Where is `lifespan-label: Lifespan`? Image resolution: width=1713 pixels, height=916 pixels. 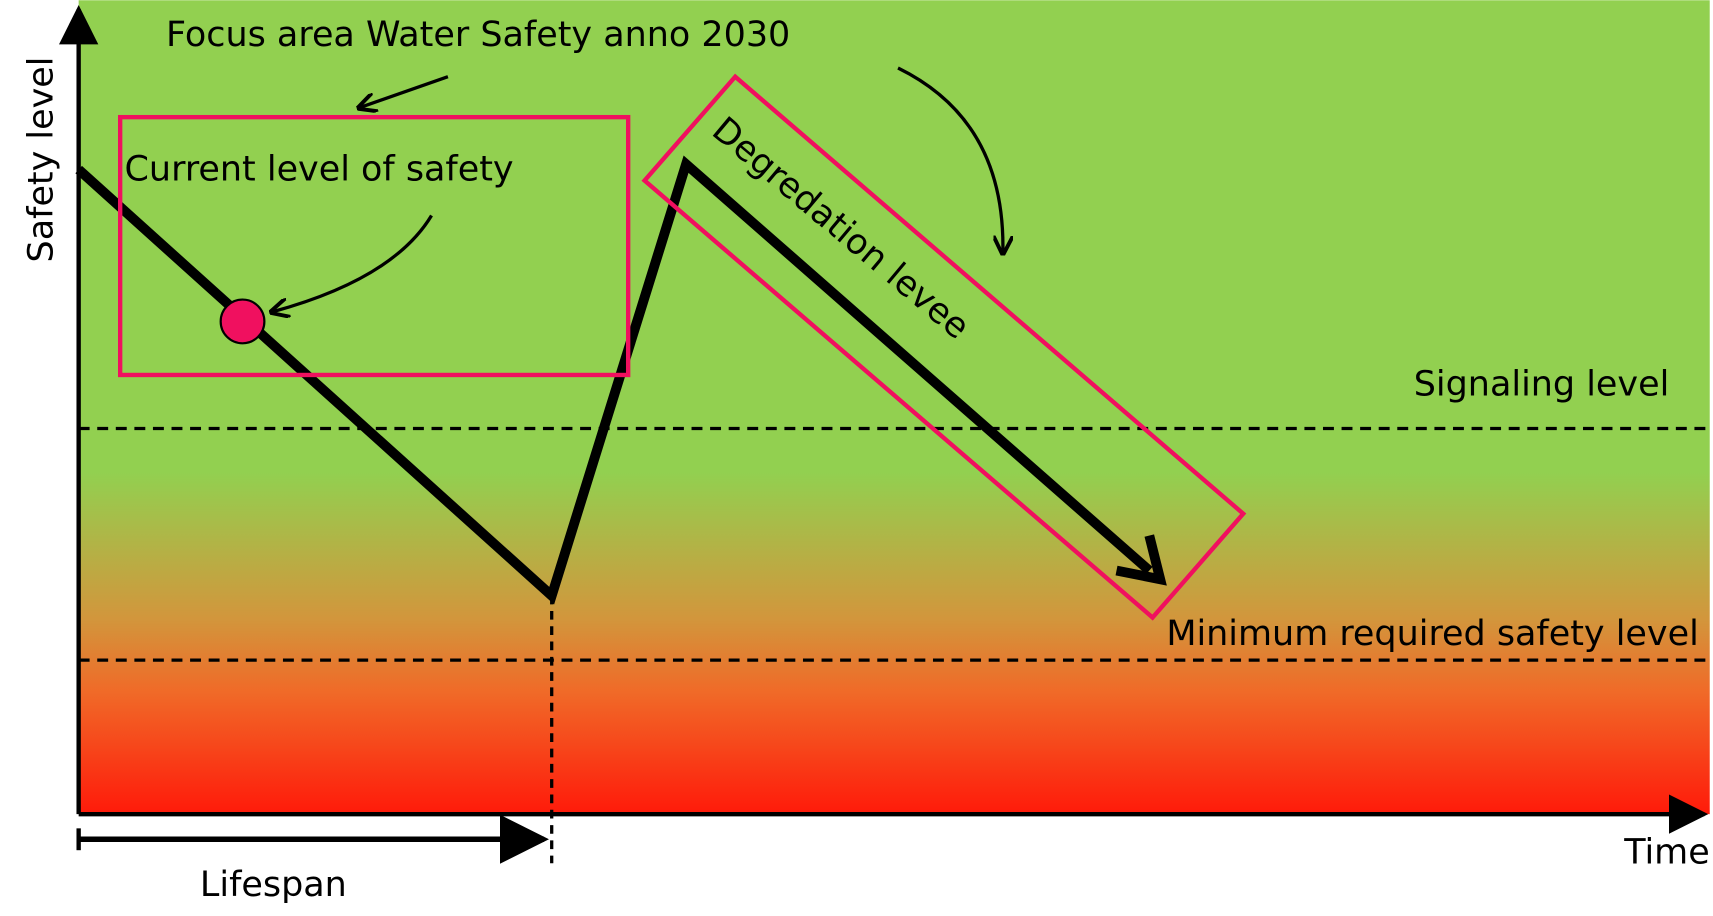
lifespan-label: Lifespan is located at coordinates (273, 885).